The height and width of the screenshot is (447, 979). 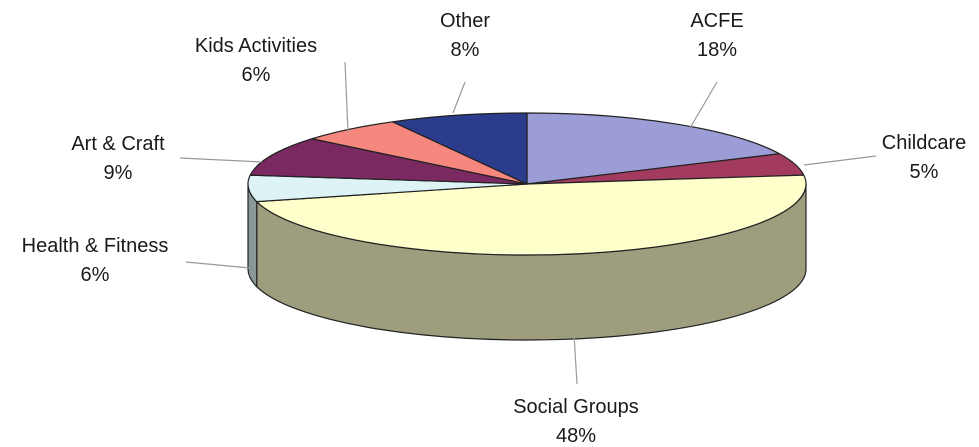 What do you see at coordinates (703, 105) in the screenshot?
I see `leader-line-acfe` at bounding box center [703, 105].